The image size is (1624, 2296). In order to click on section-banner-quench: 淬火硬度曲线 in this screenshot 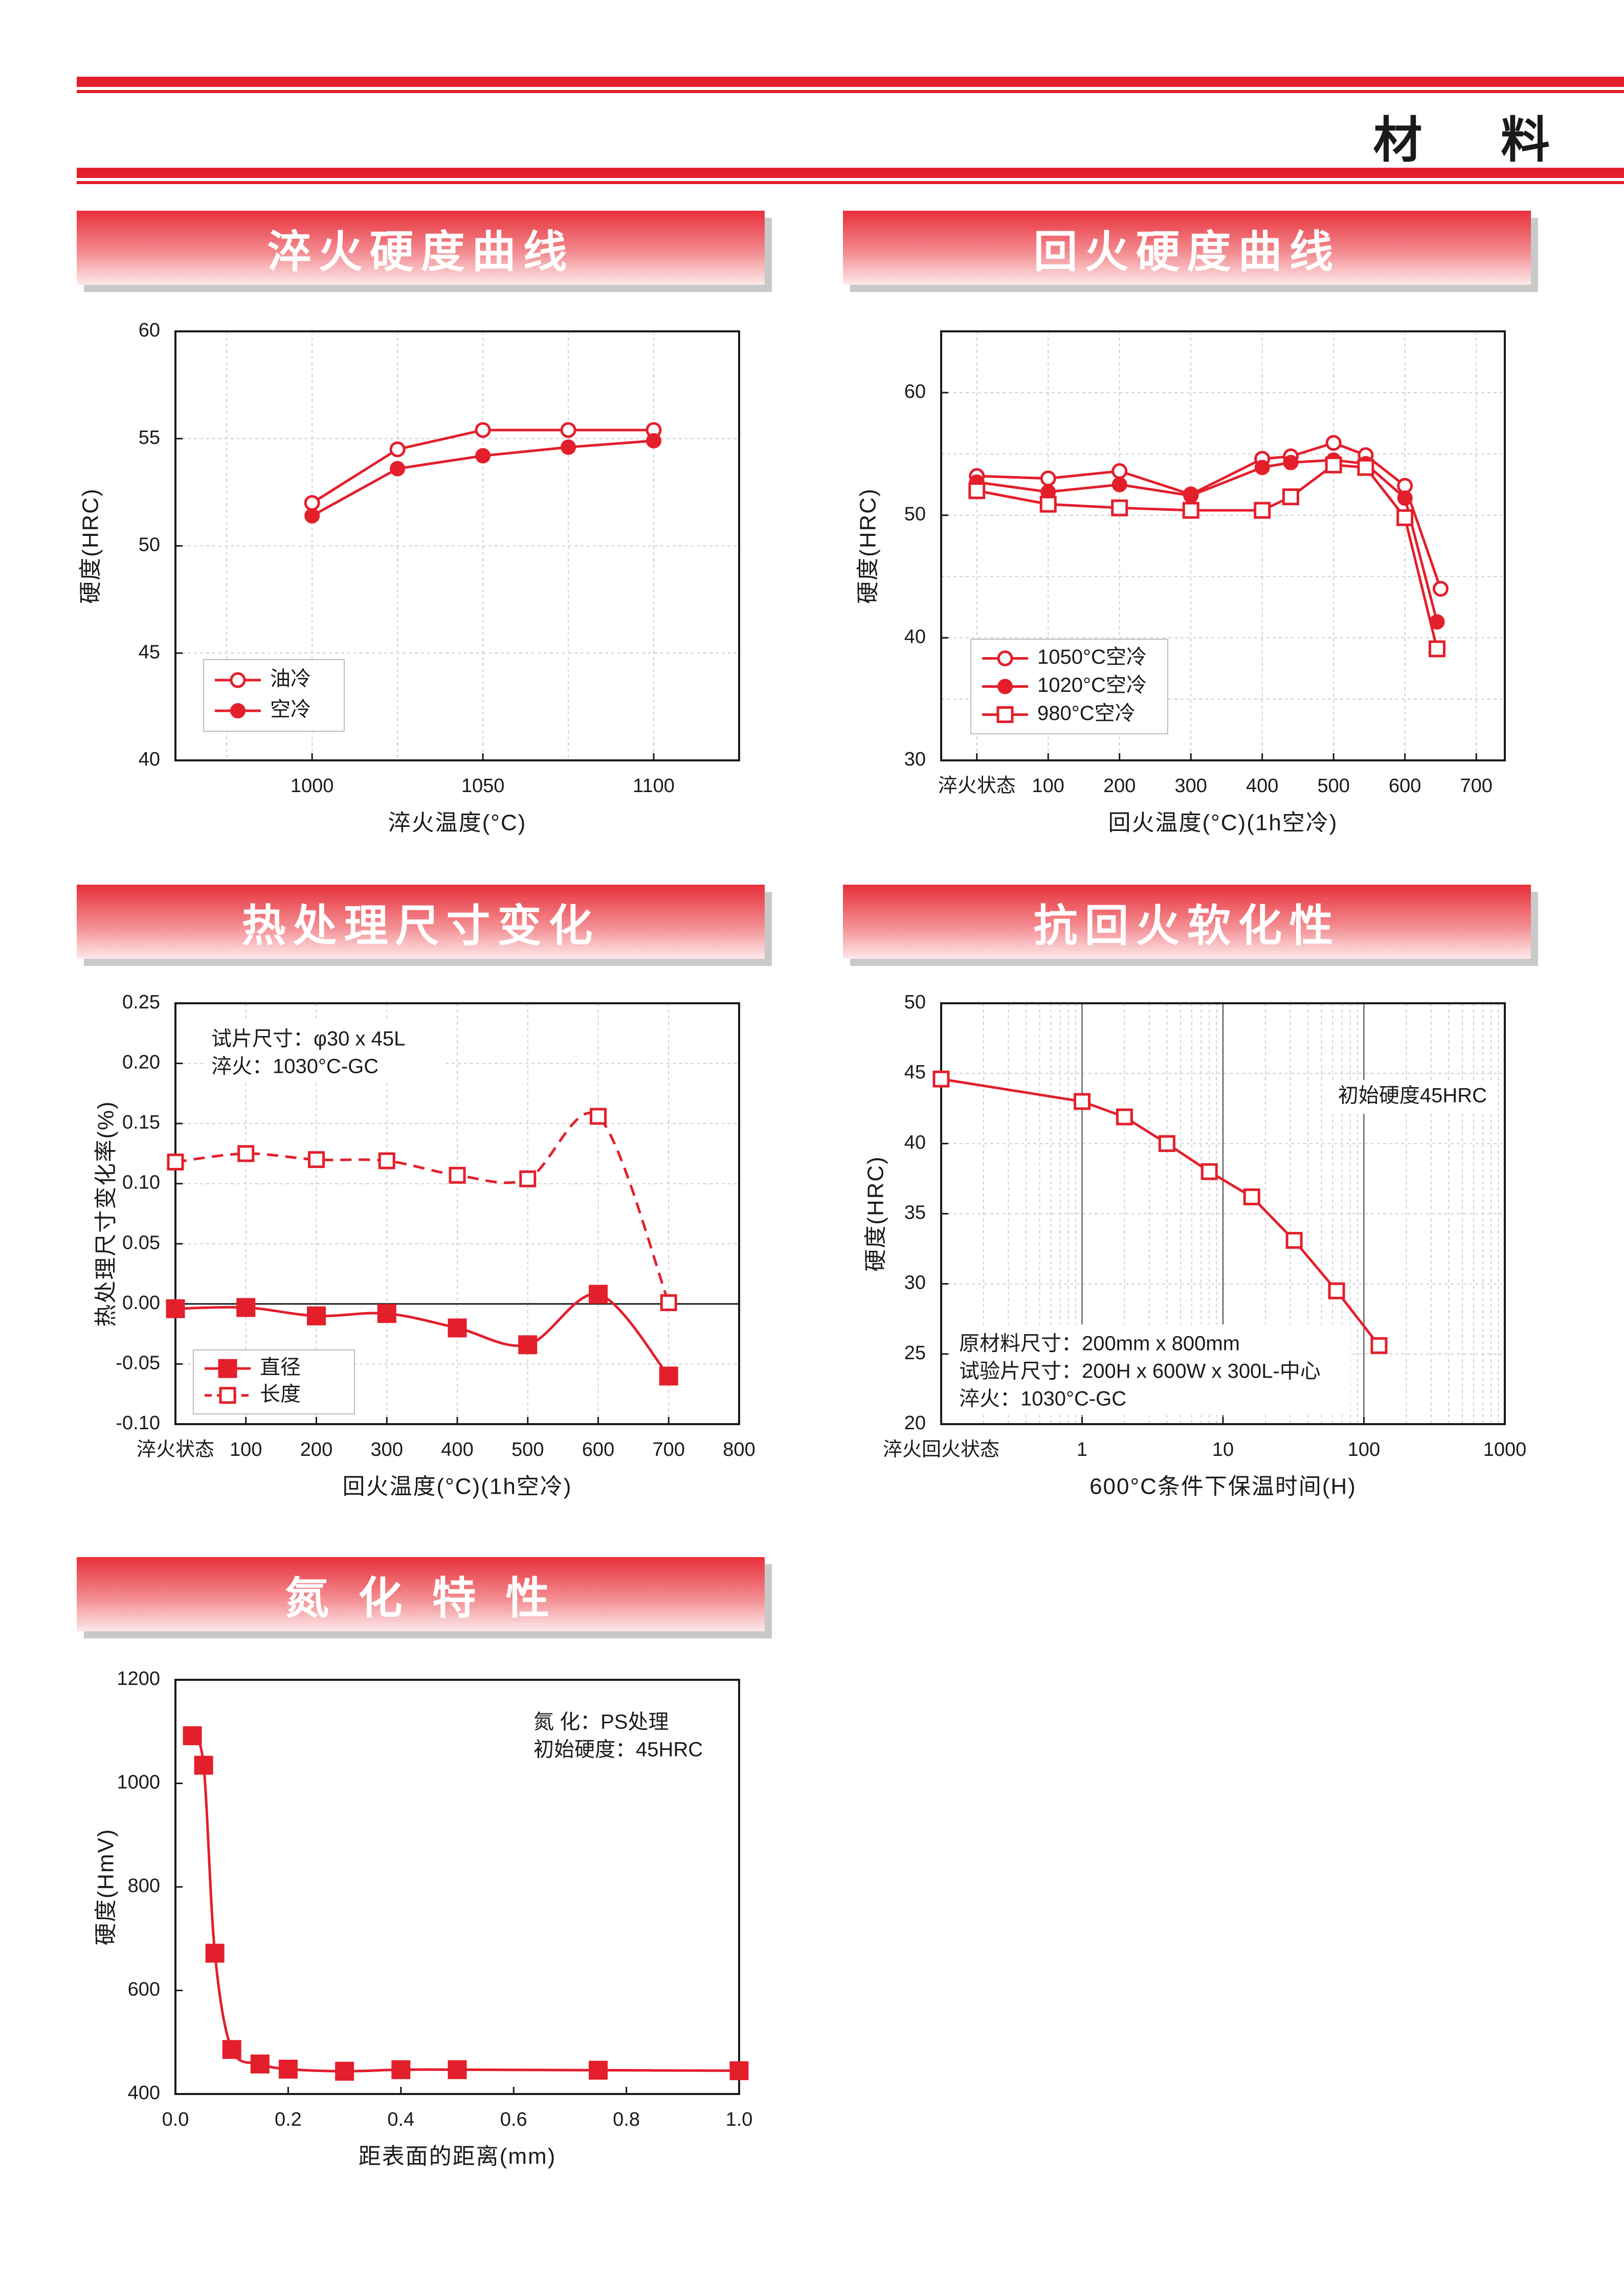, I will do `click(421, 248)`.